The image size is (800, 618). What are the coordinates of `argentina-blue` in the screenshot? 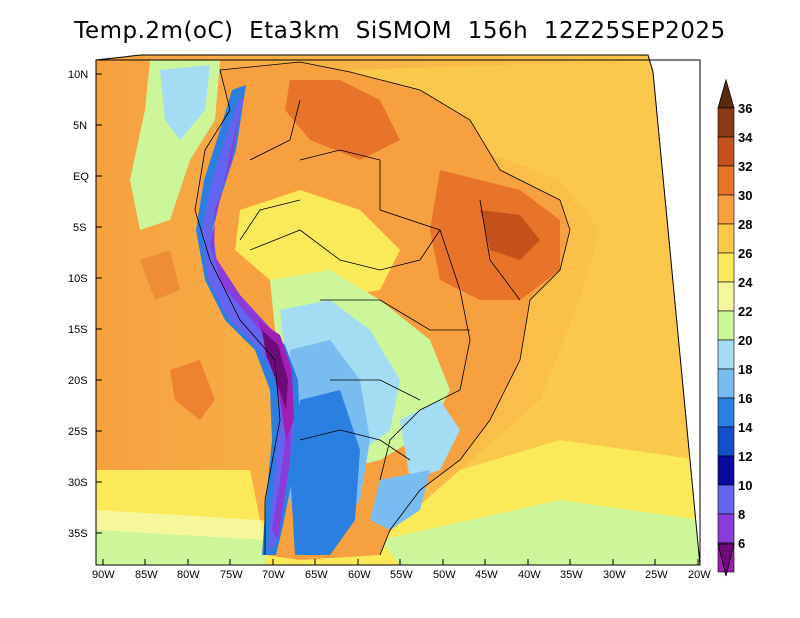 It's located at (325, 472).